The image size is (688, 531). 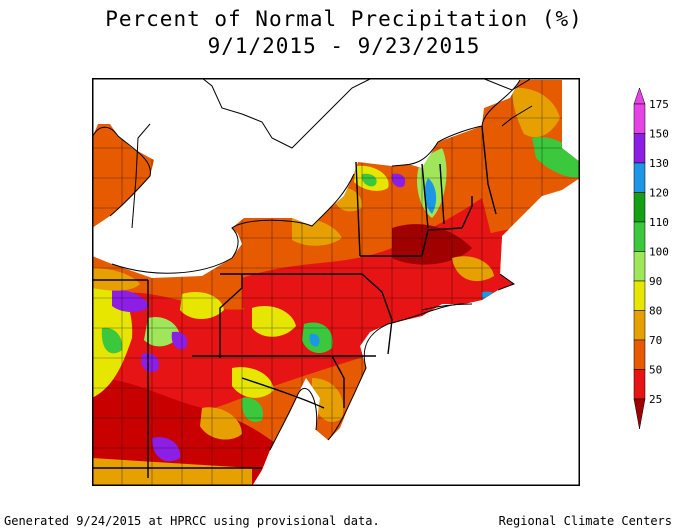 What do you see at coordinates (344, 19) in the screenshot?
I see `map-title: Percent of Normal Precipitation (%)` at bounding box center [344, 19].